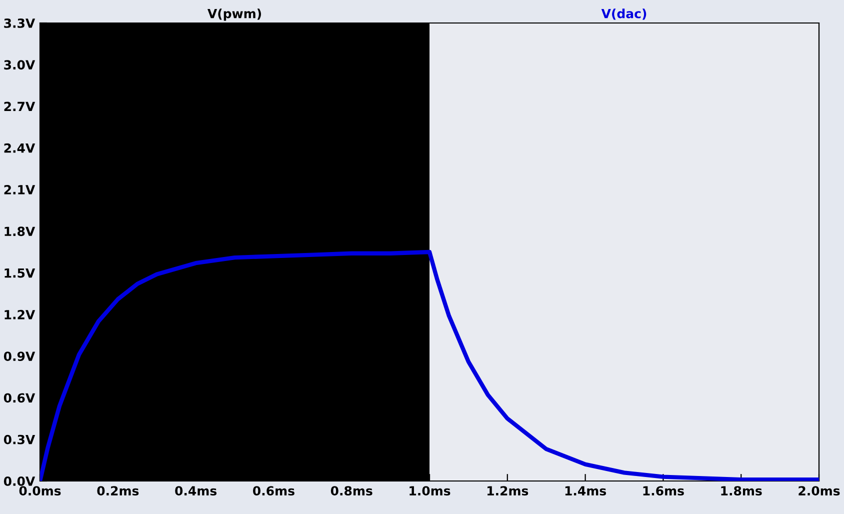  I want to click on y-tick-label: 3.0V, so click(20, 65).